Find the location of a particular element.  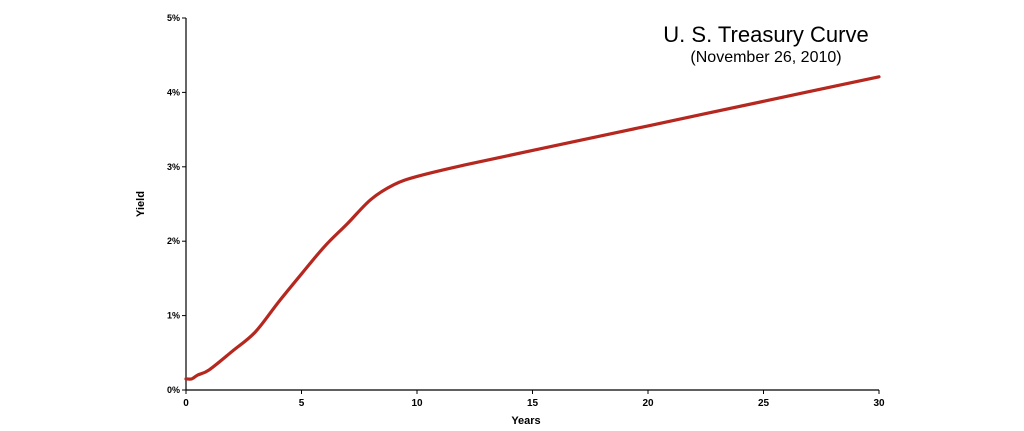

chart-subtitle: (November 26, 2010) is located at coordinates (765, 57).